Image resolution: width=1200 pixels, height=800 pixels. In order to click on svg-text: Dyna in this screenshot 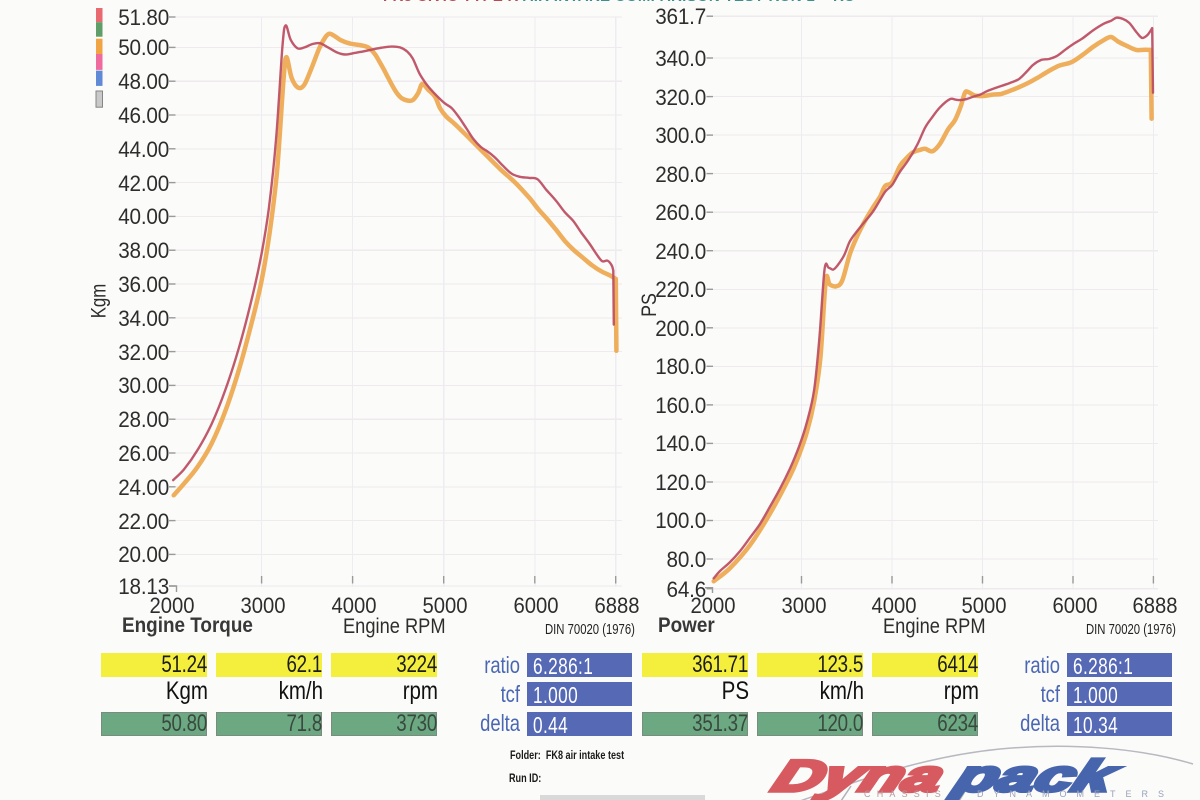, I will do `click(859, 776)`.